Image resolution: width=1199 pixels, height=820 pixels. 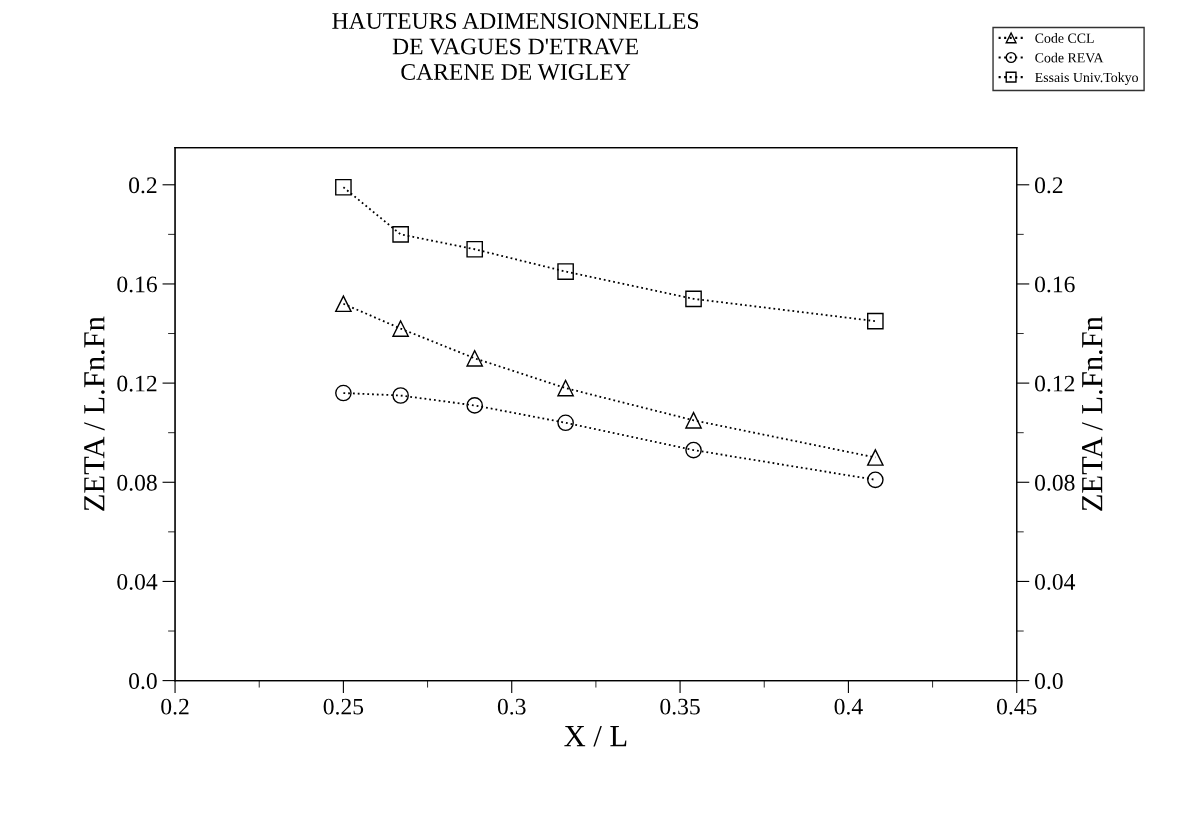 What do you see at coordinates (1092, 413) in the screenshot?
I see `y2-axis-title: ZETA / L.Fn.Fn` at bounding box center [1092, 413].